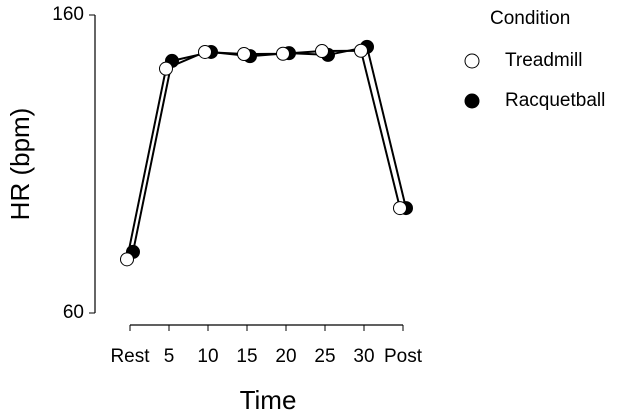  What do you see at coordinates (555, 100) in the screenshot?
I see `legend-label: Racquetball` at bounding box center [555, 100].